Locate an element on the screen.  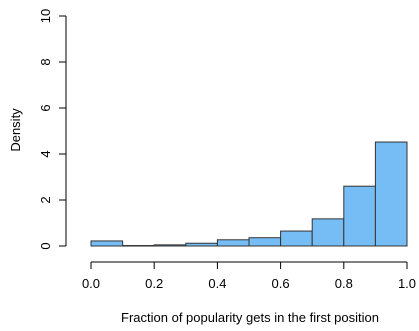
y-tick-label-4: 8 is located at coordinates (45, 61).